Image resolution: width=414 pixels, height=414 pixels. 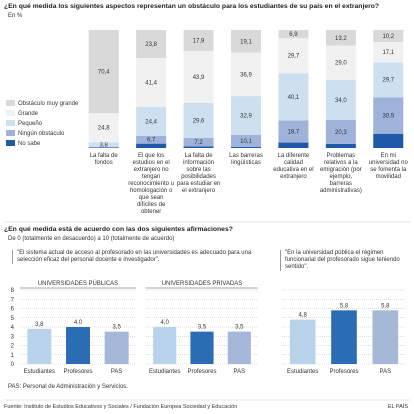 What do you see at coordinates (246, 42) in the screenshot?
I see `value-label: 19,1` at bounding box center [246, 42].